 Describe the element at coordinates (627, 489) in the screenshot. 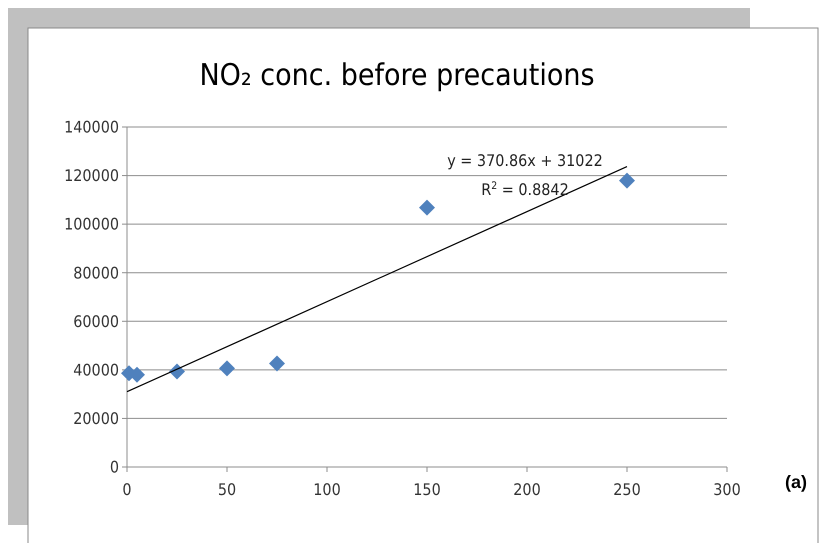

I see `x-tick-label: 250` at that location.